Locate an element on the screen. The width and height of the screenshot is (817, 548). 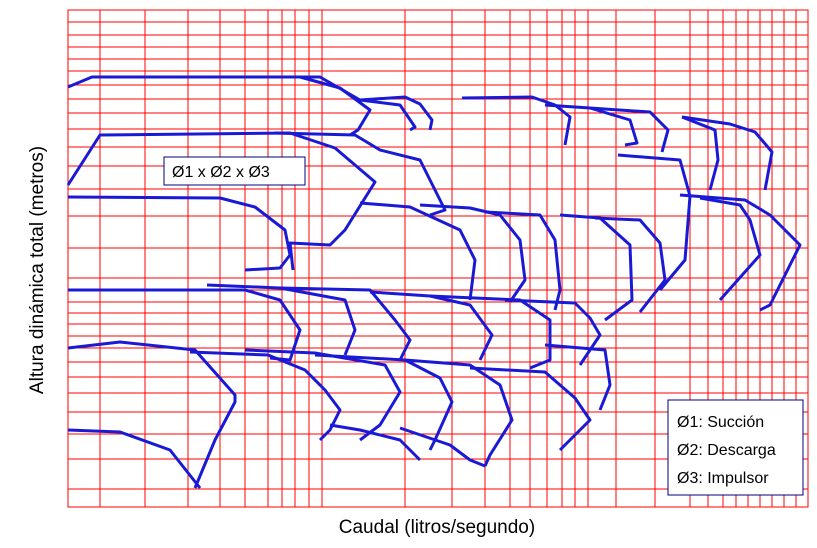
x-axis-label: Caudal (litros/segundo) is located at coordinates (437, 527).